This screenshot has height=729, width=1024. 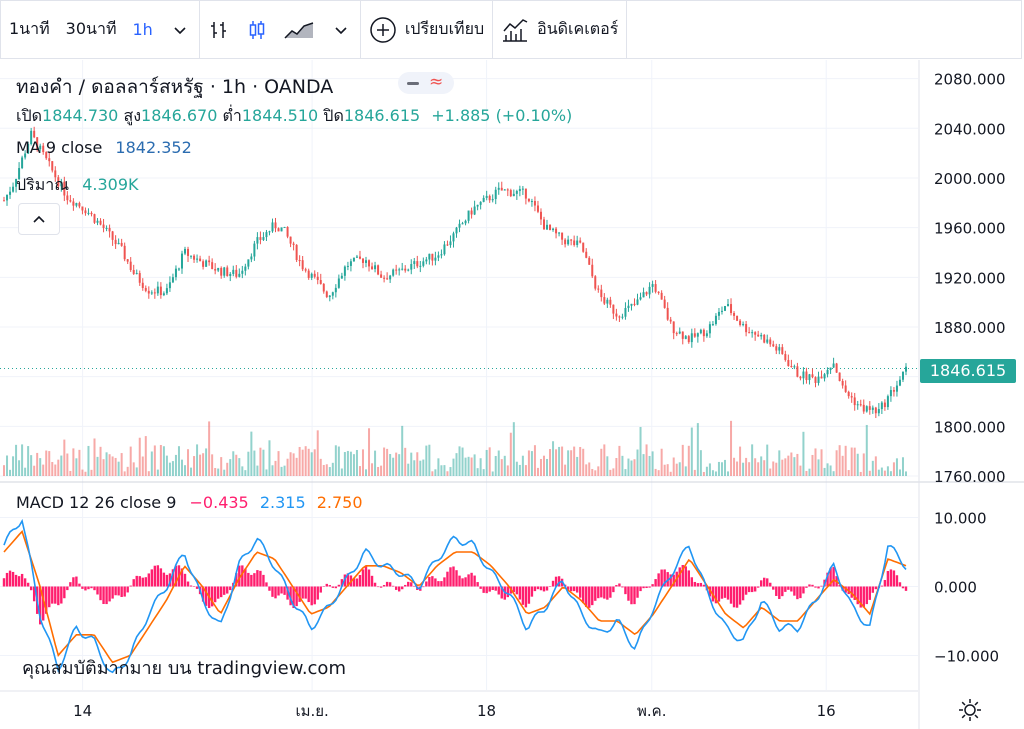 What do you see at coordinates (91, 28) in the screenshot?
I see `interval-30m-button: 30นาที` at bounding box center [91, 28].